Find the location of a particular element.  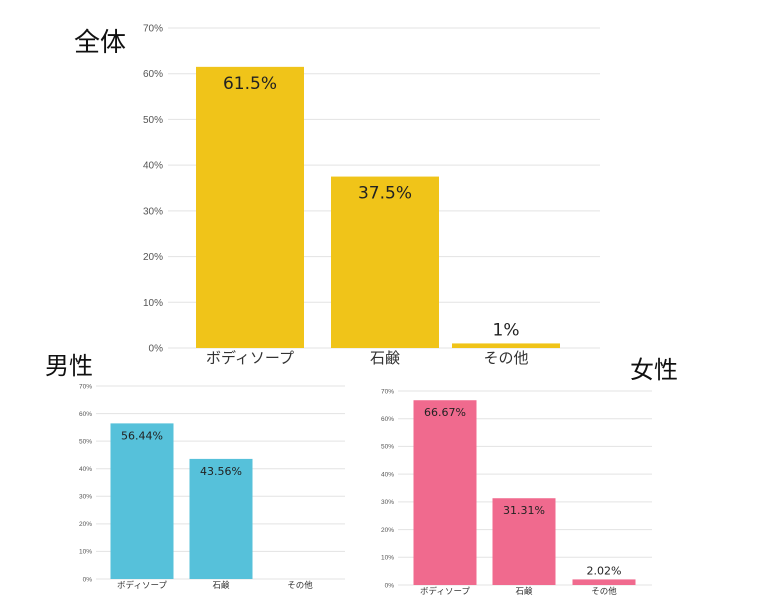

y-tick-label-female: 30% is located at coordinates (387, 502).